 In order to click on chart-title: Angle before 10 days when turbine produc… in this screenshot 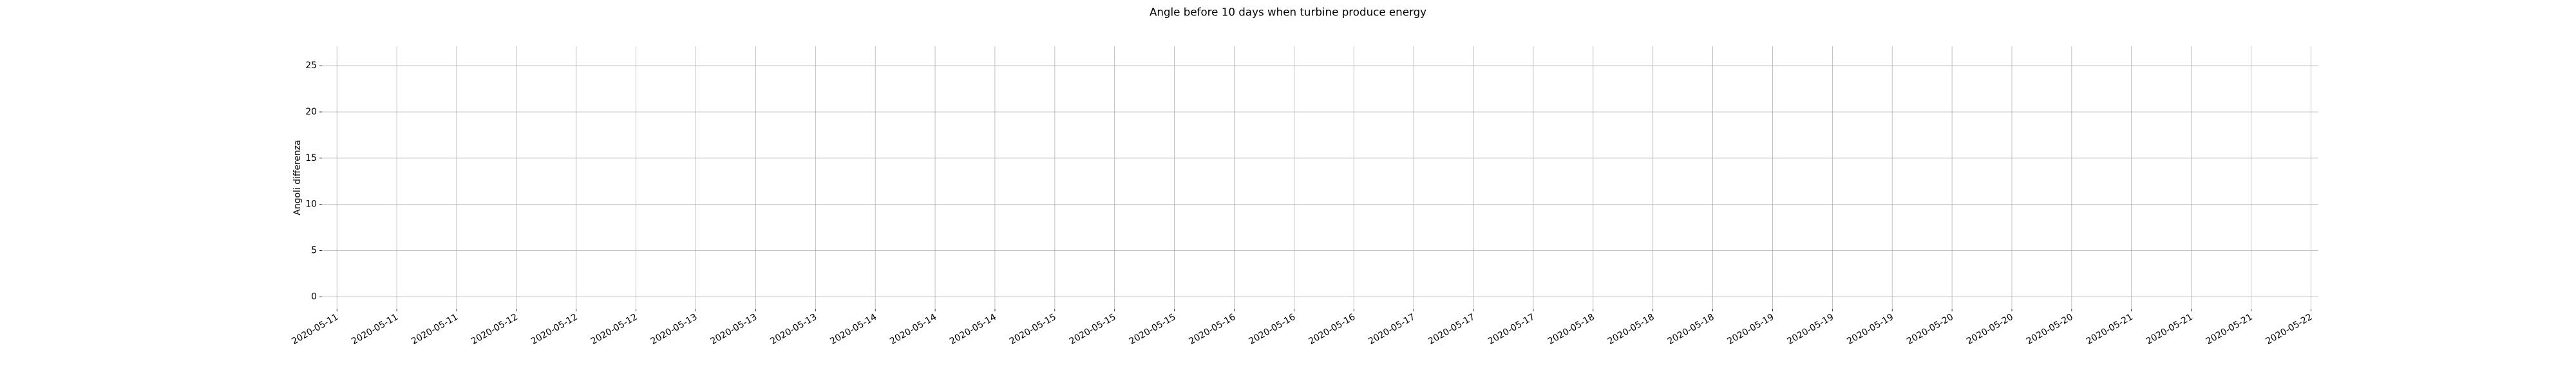, I will do `click(1288, 12)`.